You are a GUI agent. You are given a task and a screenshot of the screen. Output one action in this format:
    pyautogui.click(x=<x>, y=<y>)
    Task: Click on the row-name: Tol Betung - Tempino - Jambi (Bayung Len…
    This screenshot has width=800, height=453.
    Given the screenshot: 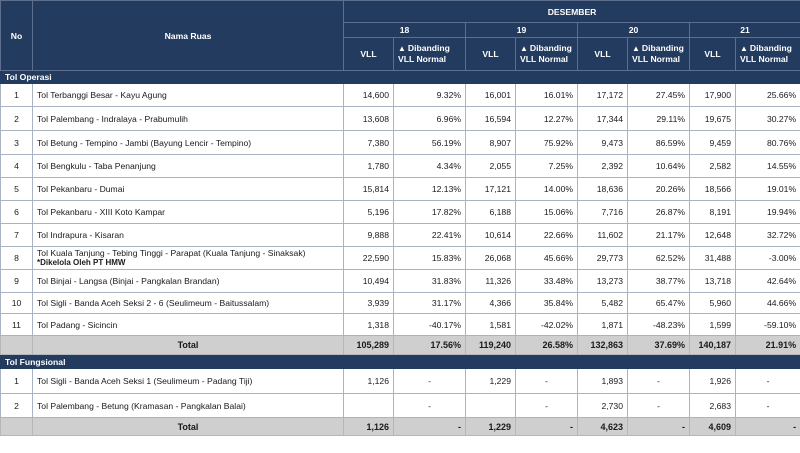 What is the action you would take?
    pyautogui.click(x=188, y=142)
    